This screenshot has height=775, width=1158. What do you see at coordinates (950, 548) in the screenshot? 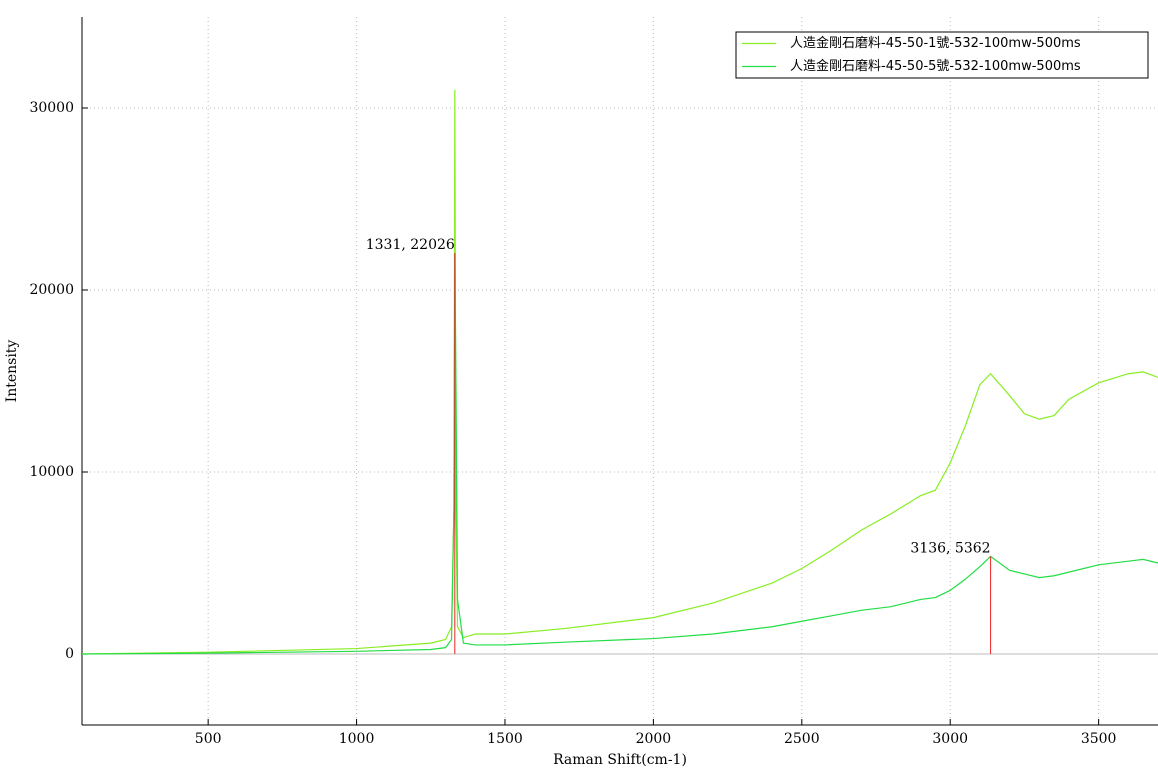
I see `peak-label: 3136, 5362` at bounding box center [950, 548].